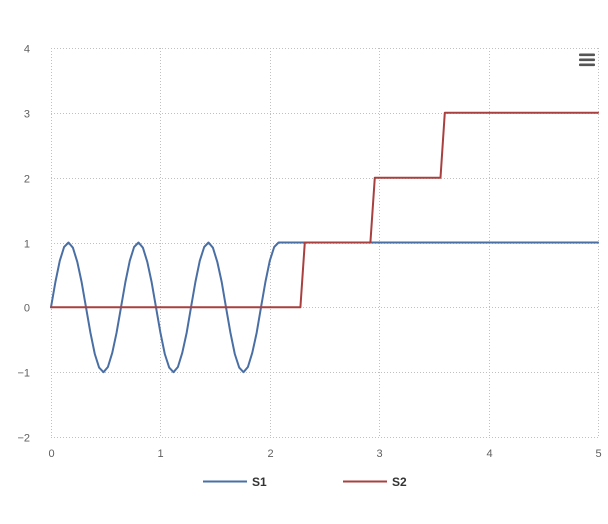 The width and height of the screenshot is (608, 524). What do you see at coordinates (23, 374) in the screenshot?
I see `y-tick-label: −1` at bounding box center [23, 374].